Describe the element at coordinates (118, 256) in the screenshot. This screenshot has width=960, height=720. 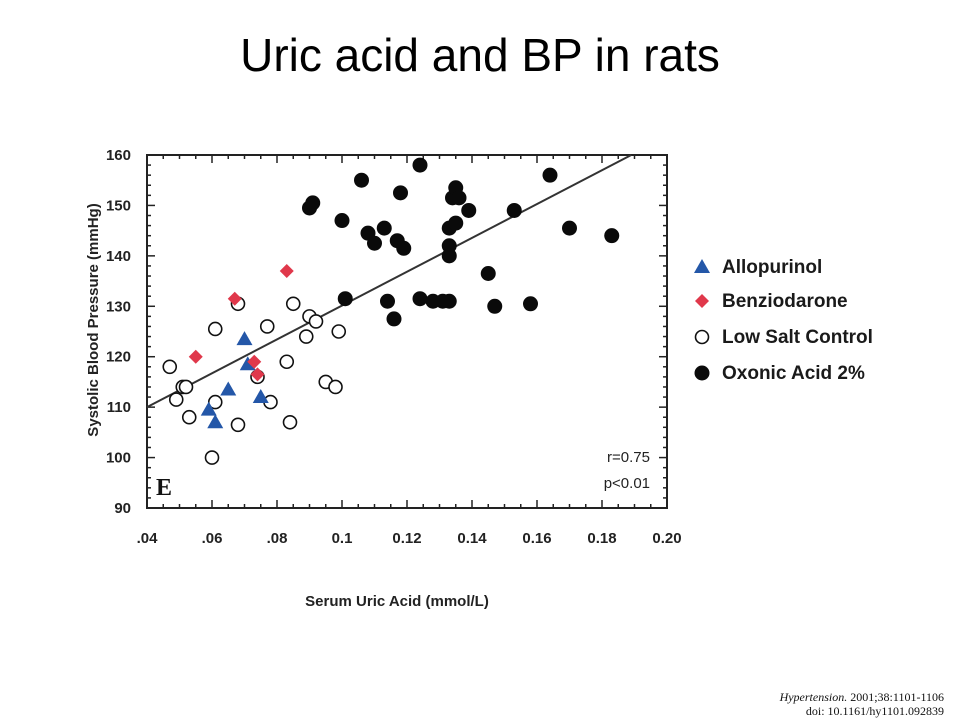
I see `y-tick-label: 140` at that location.